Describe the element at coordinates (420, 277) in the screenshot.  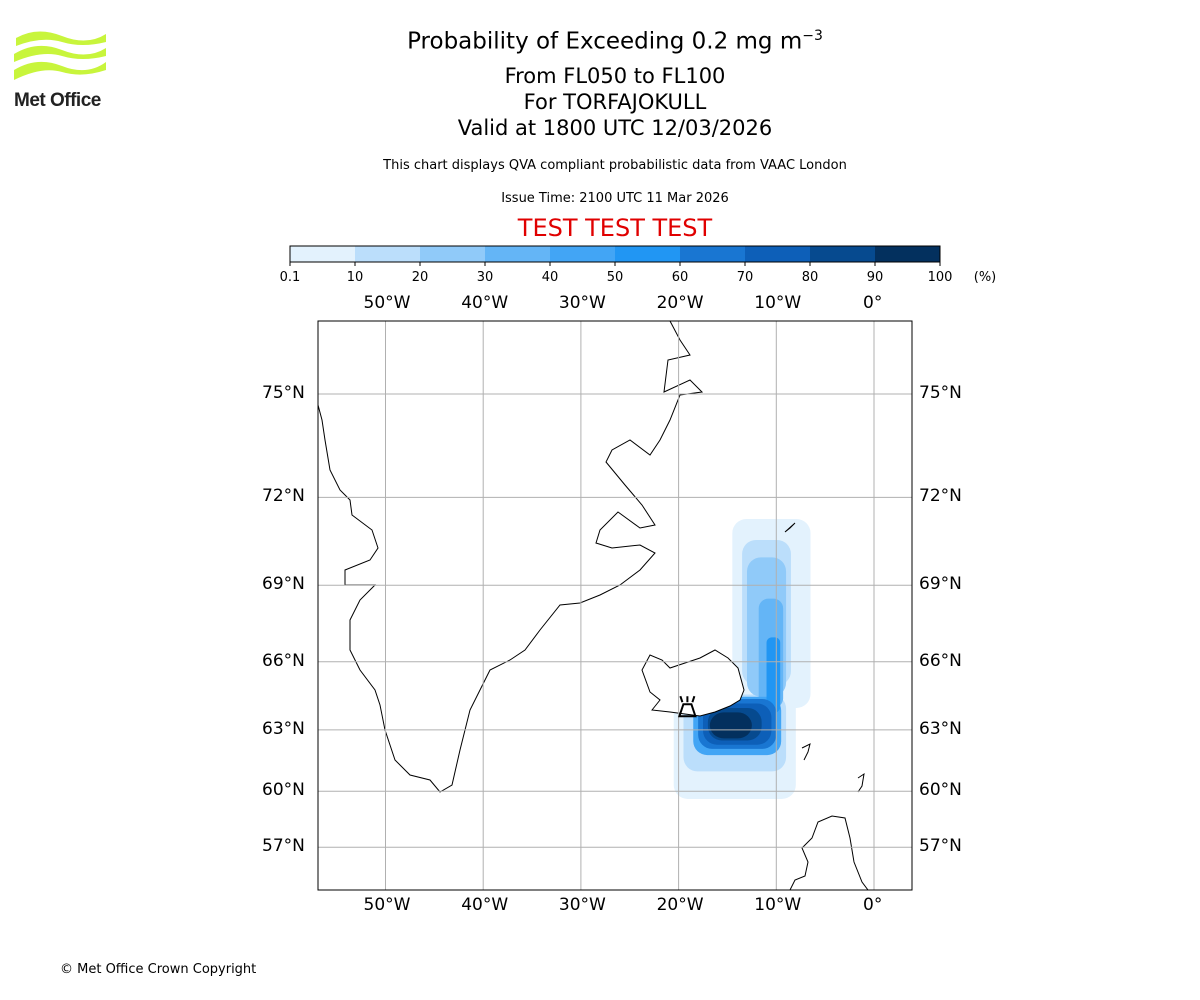
I see `colorbar-tick-label: 20` at that location.